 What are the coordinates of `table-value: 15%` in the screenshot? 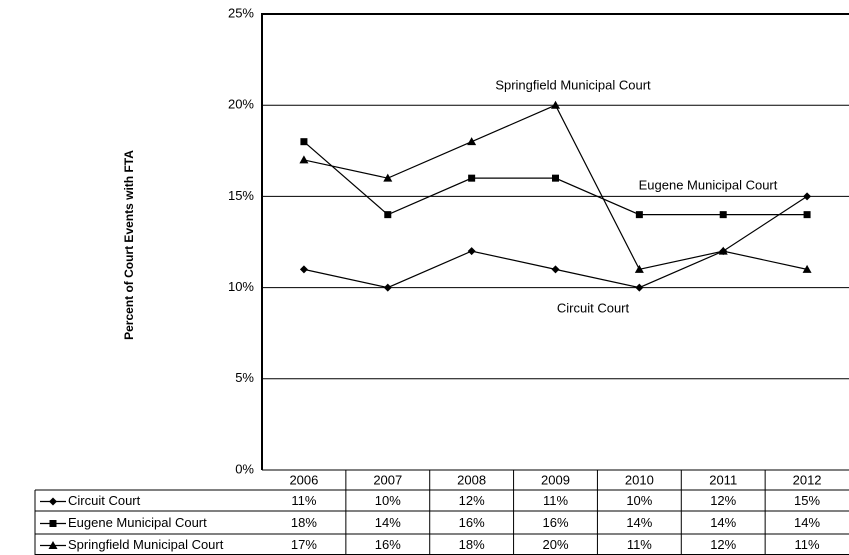 It's located at (807, 500).